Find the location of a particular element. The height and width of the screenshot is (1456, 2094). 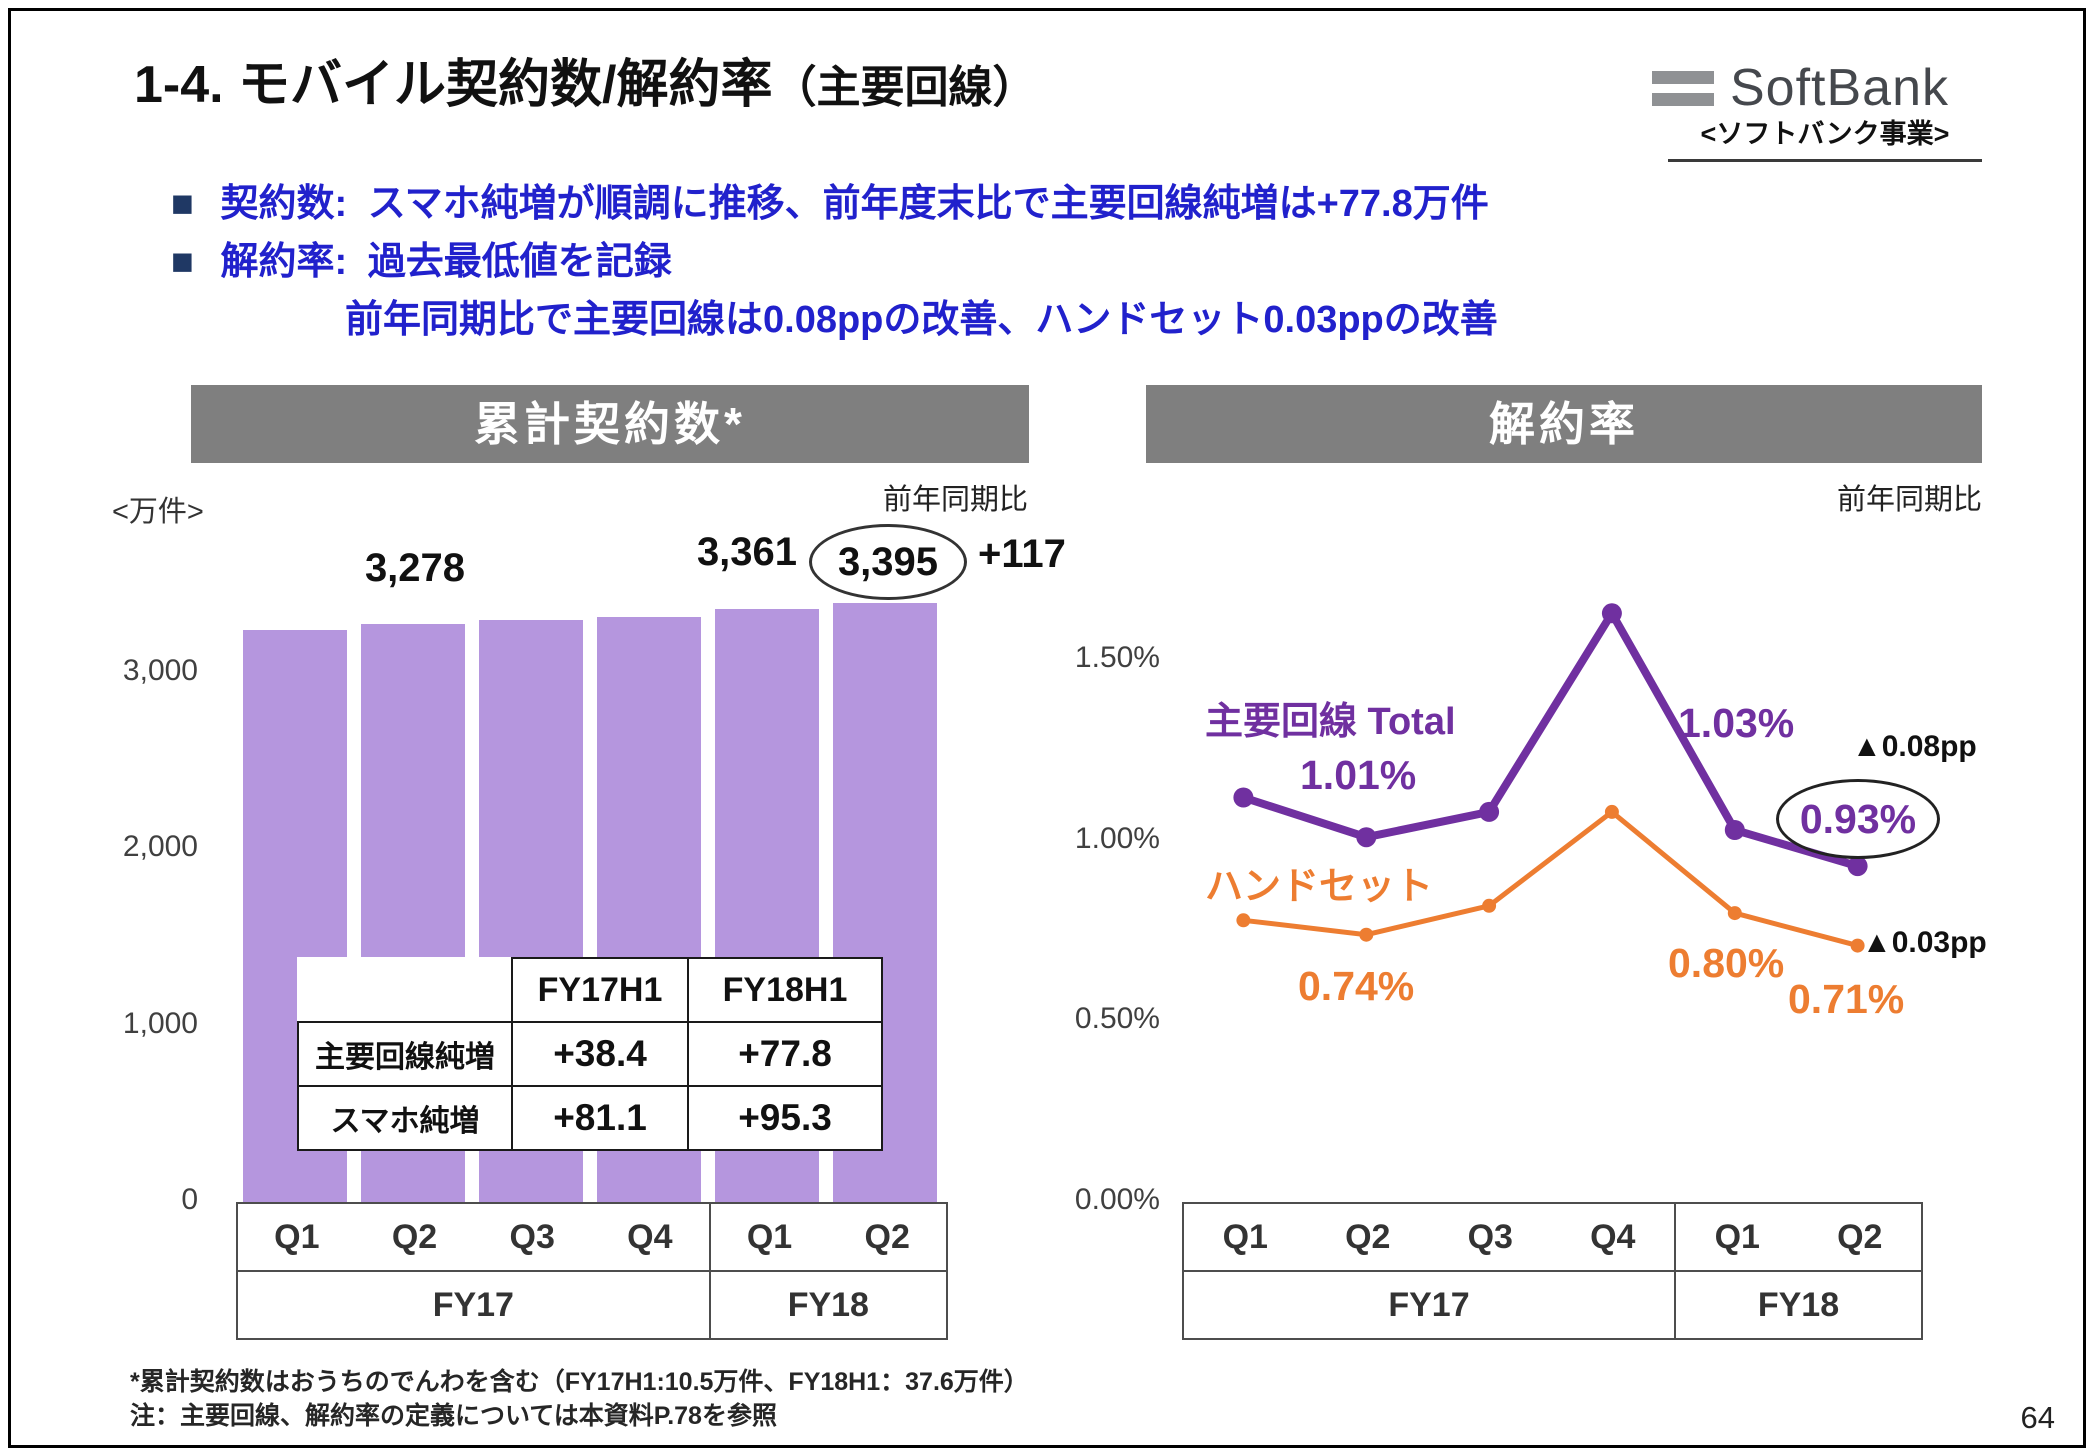

bar-value-label: 3,361 is located at coordinates (747, 552).